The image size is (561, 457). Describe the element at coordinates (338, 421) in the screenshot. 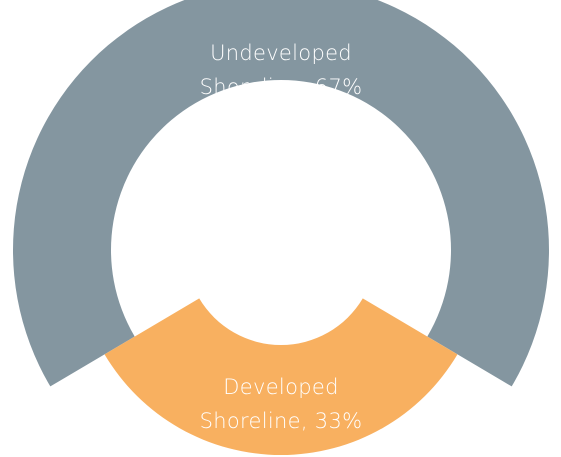

I see `value-label: 33%` at that location.